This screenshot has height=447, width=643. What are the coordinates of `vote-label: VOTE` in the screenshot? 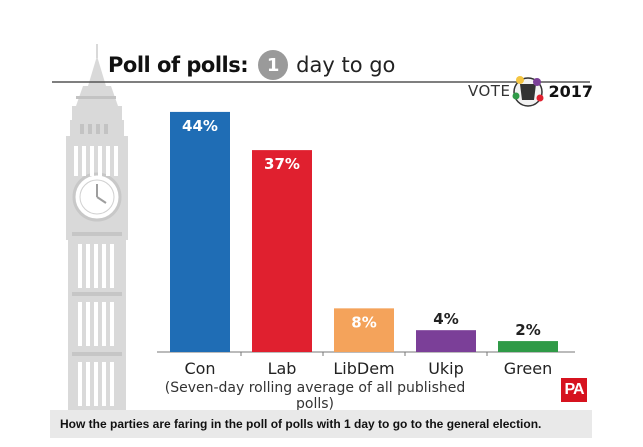 It's located at (489, 91).